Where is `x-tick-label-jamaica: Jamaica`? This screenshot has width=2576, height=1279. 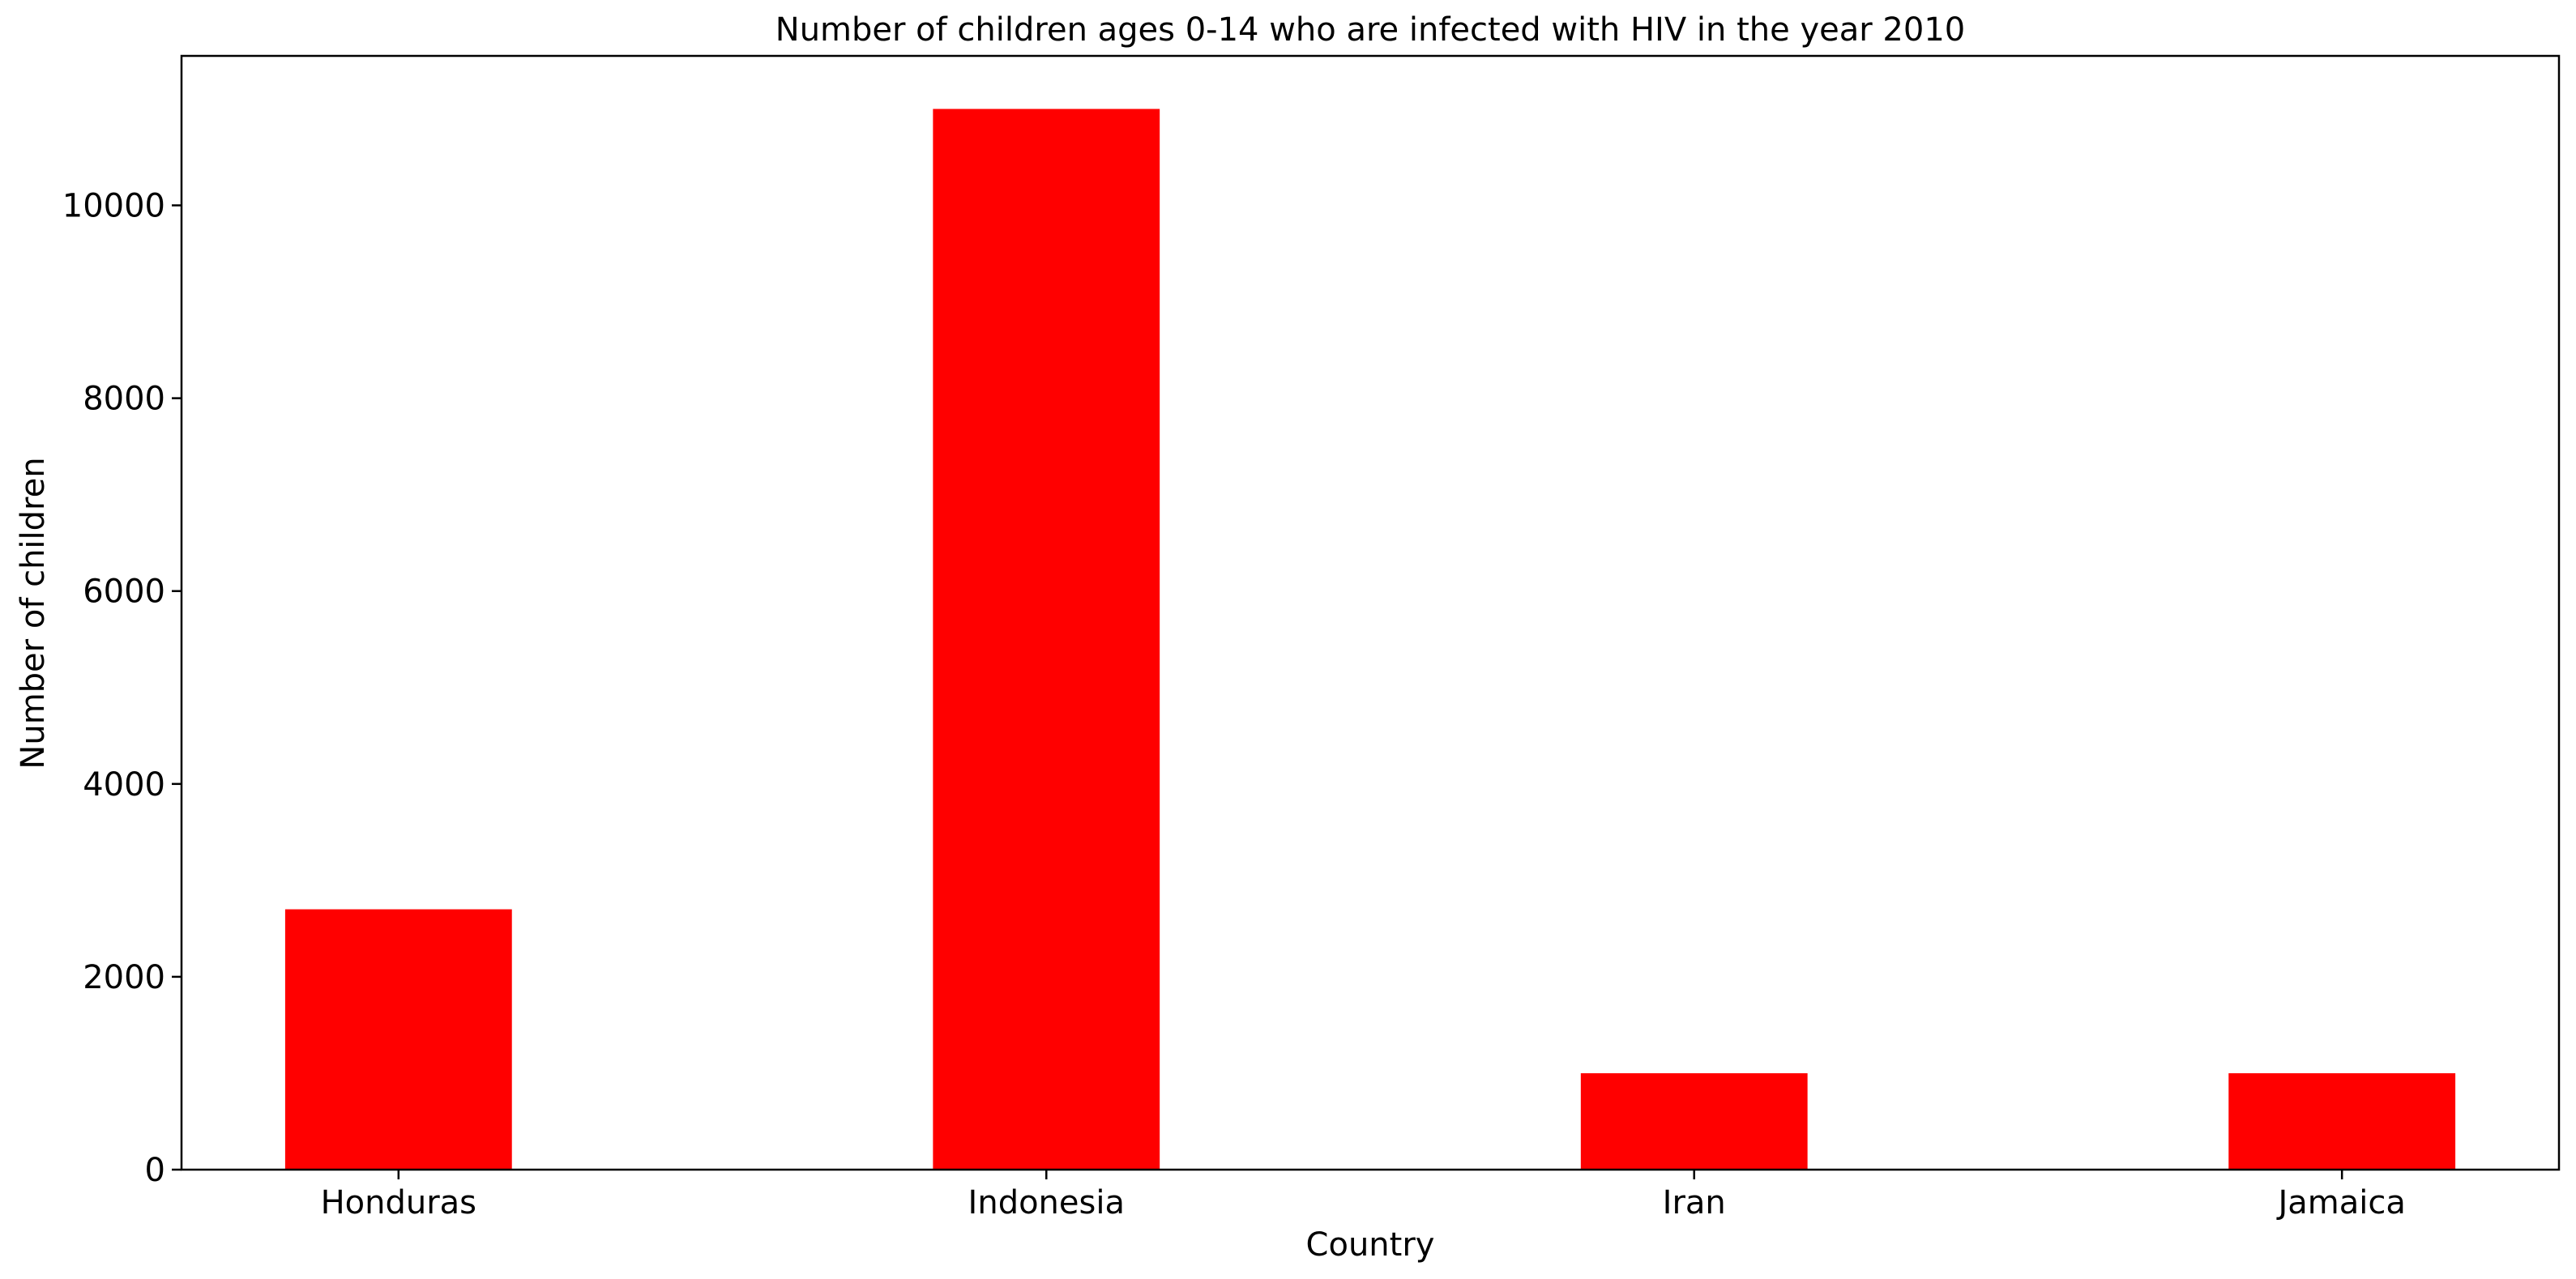
x-tick-label-jamaica: Jamaica is located at coordinates (2340, 1202).